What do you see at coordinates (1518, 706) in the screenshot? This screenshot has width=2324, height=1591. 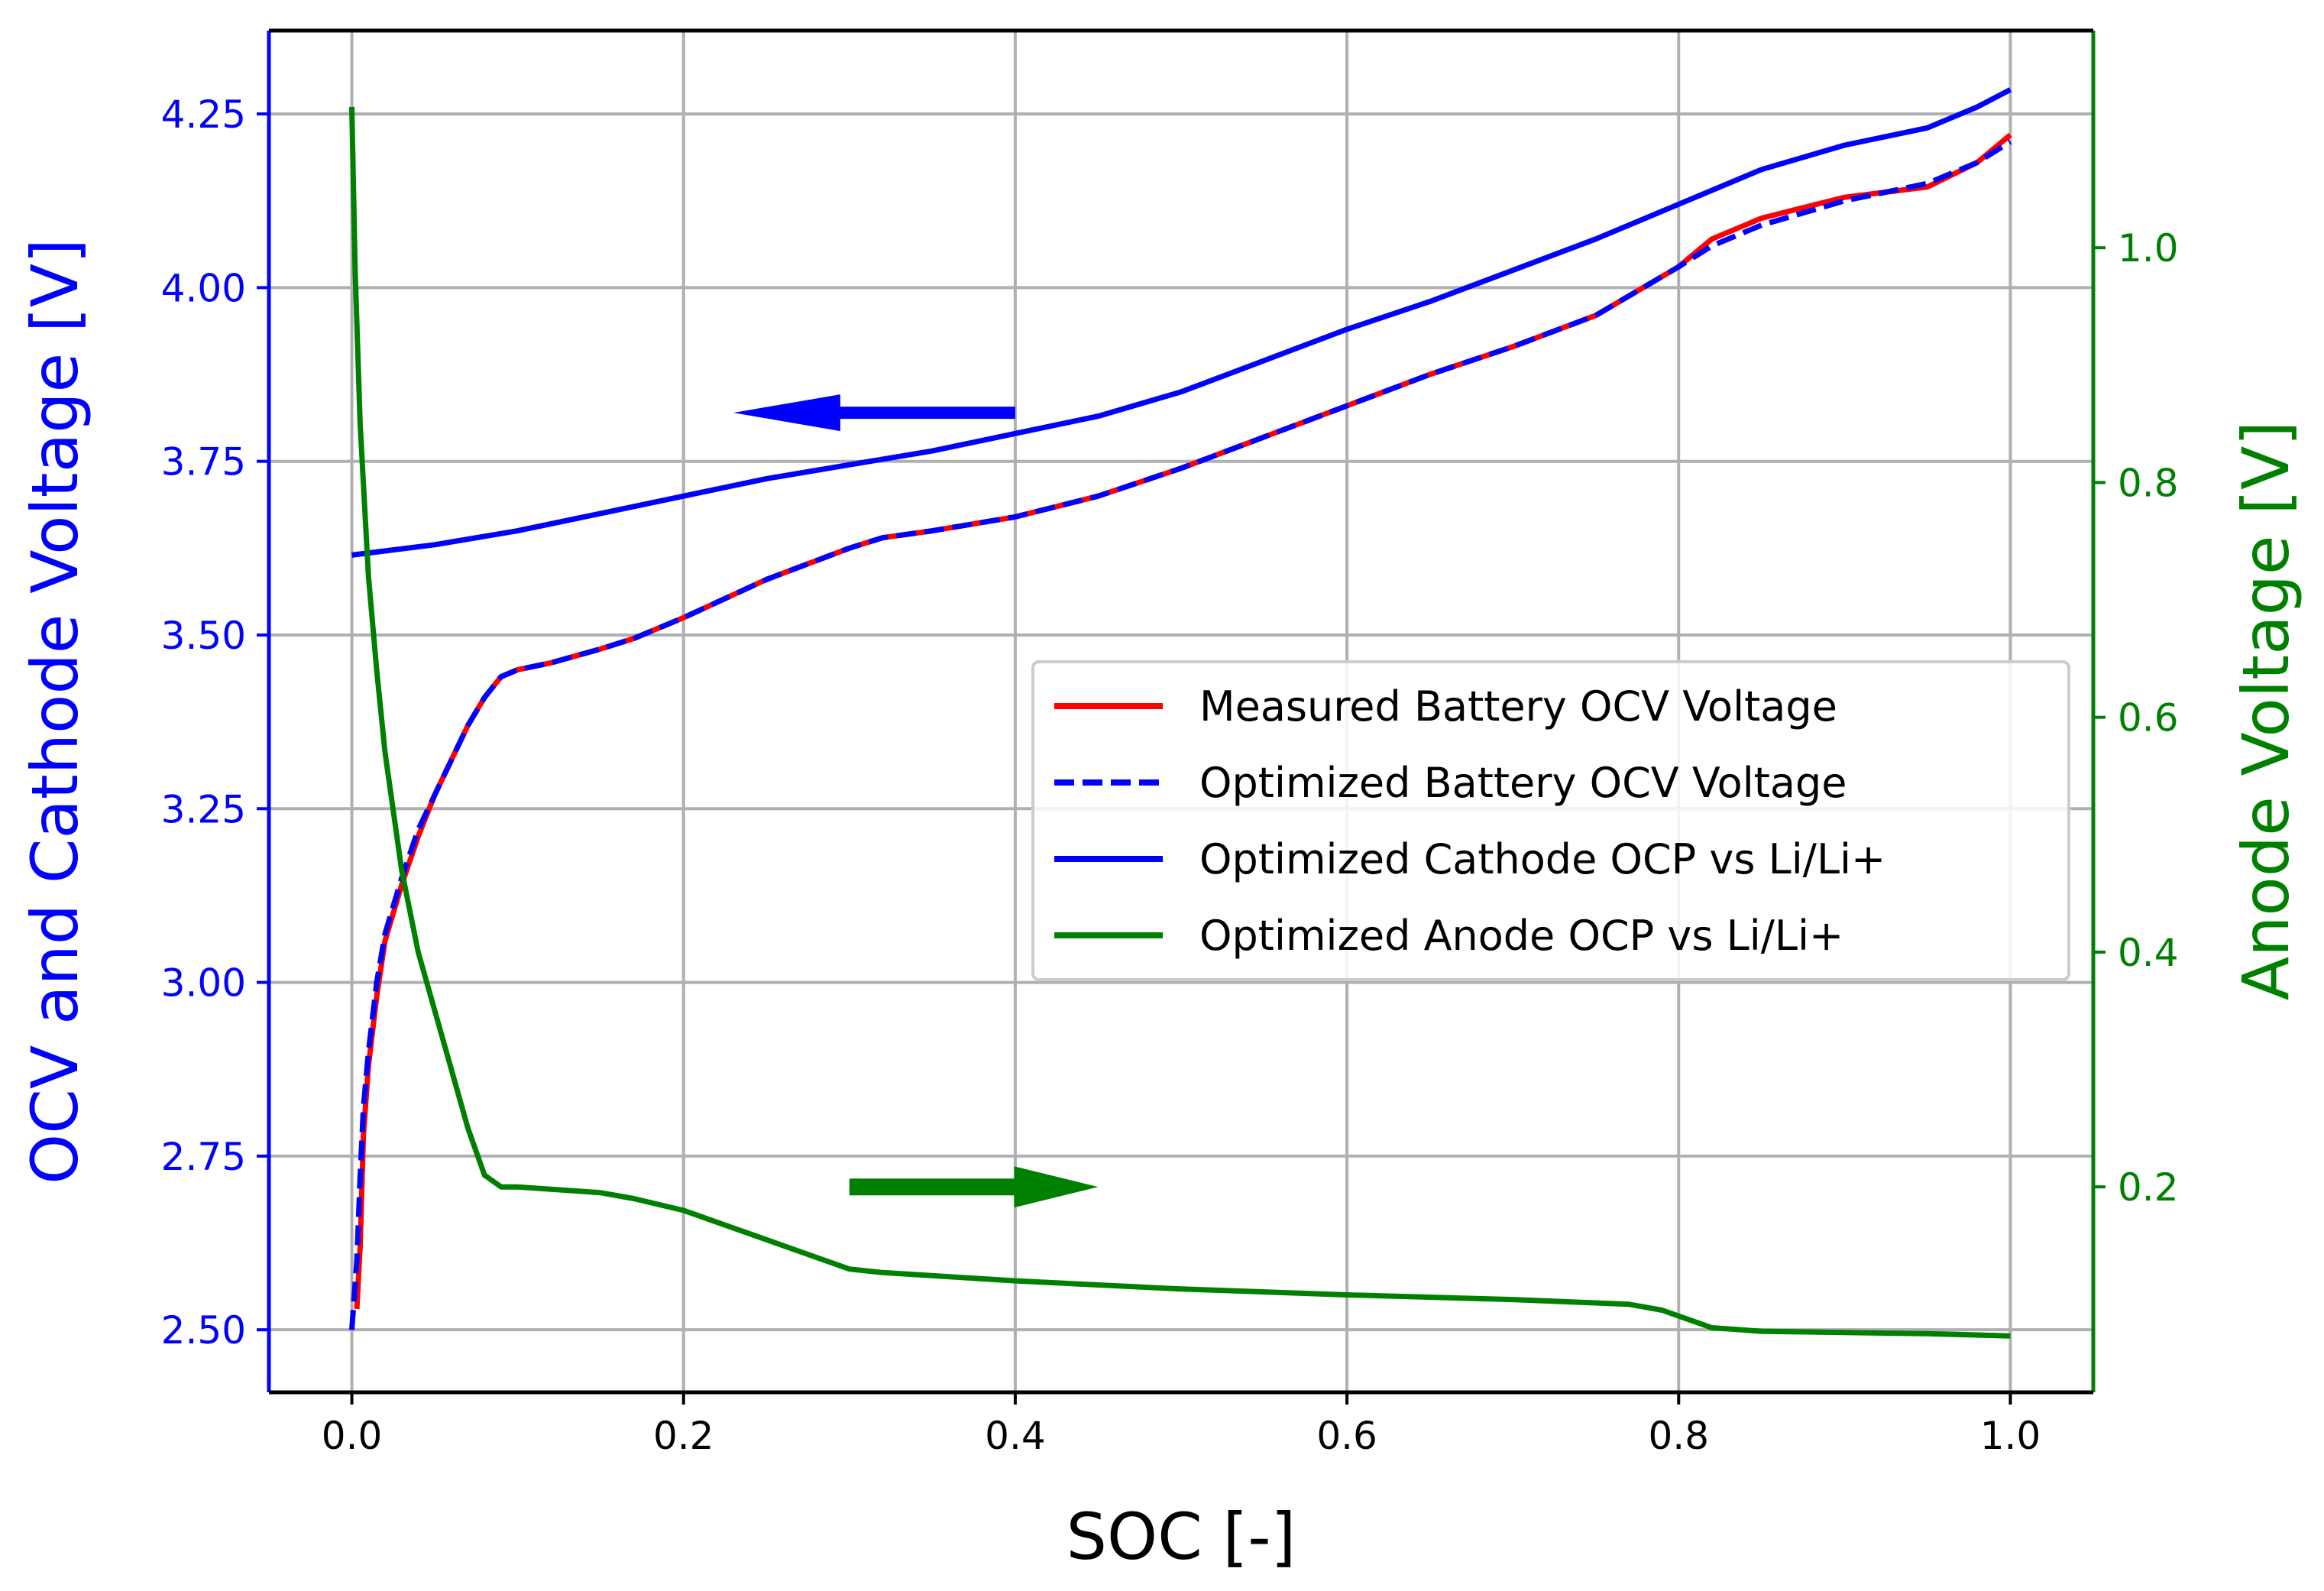 I see `legend-label: Measured Battery OCV Voltage` at bounding box center [1518, 706].